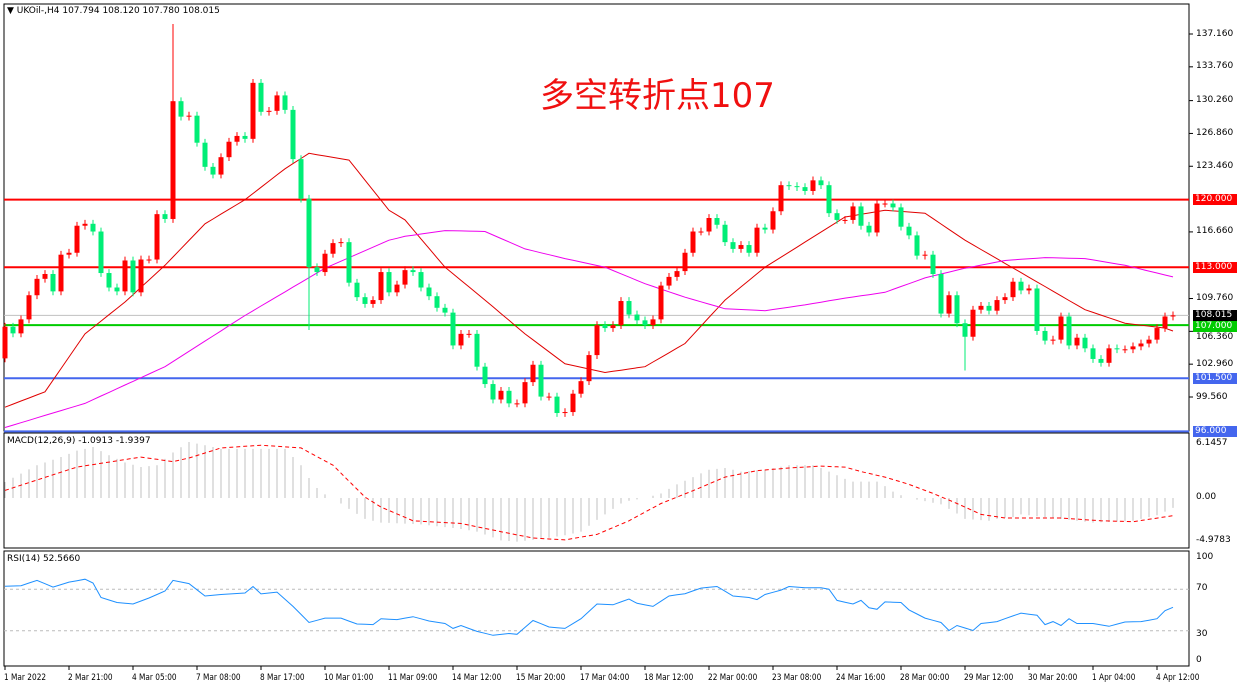 Image resolution: width=1239 pixels, height=693 pixels. I want to click on price-axis-label: 99.560, so click(1212, 396).